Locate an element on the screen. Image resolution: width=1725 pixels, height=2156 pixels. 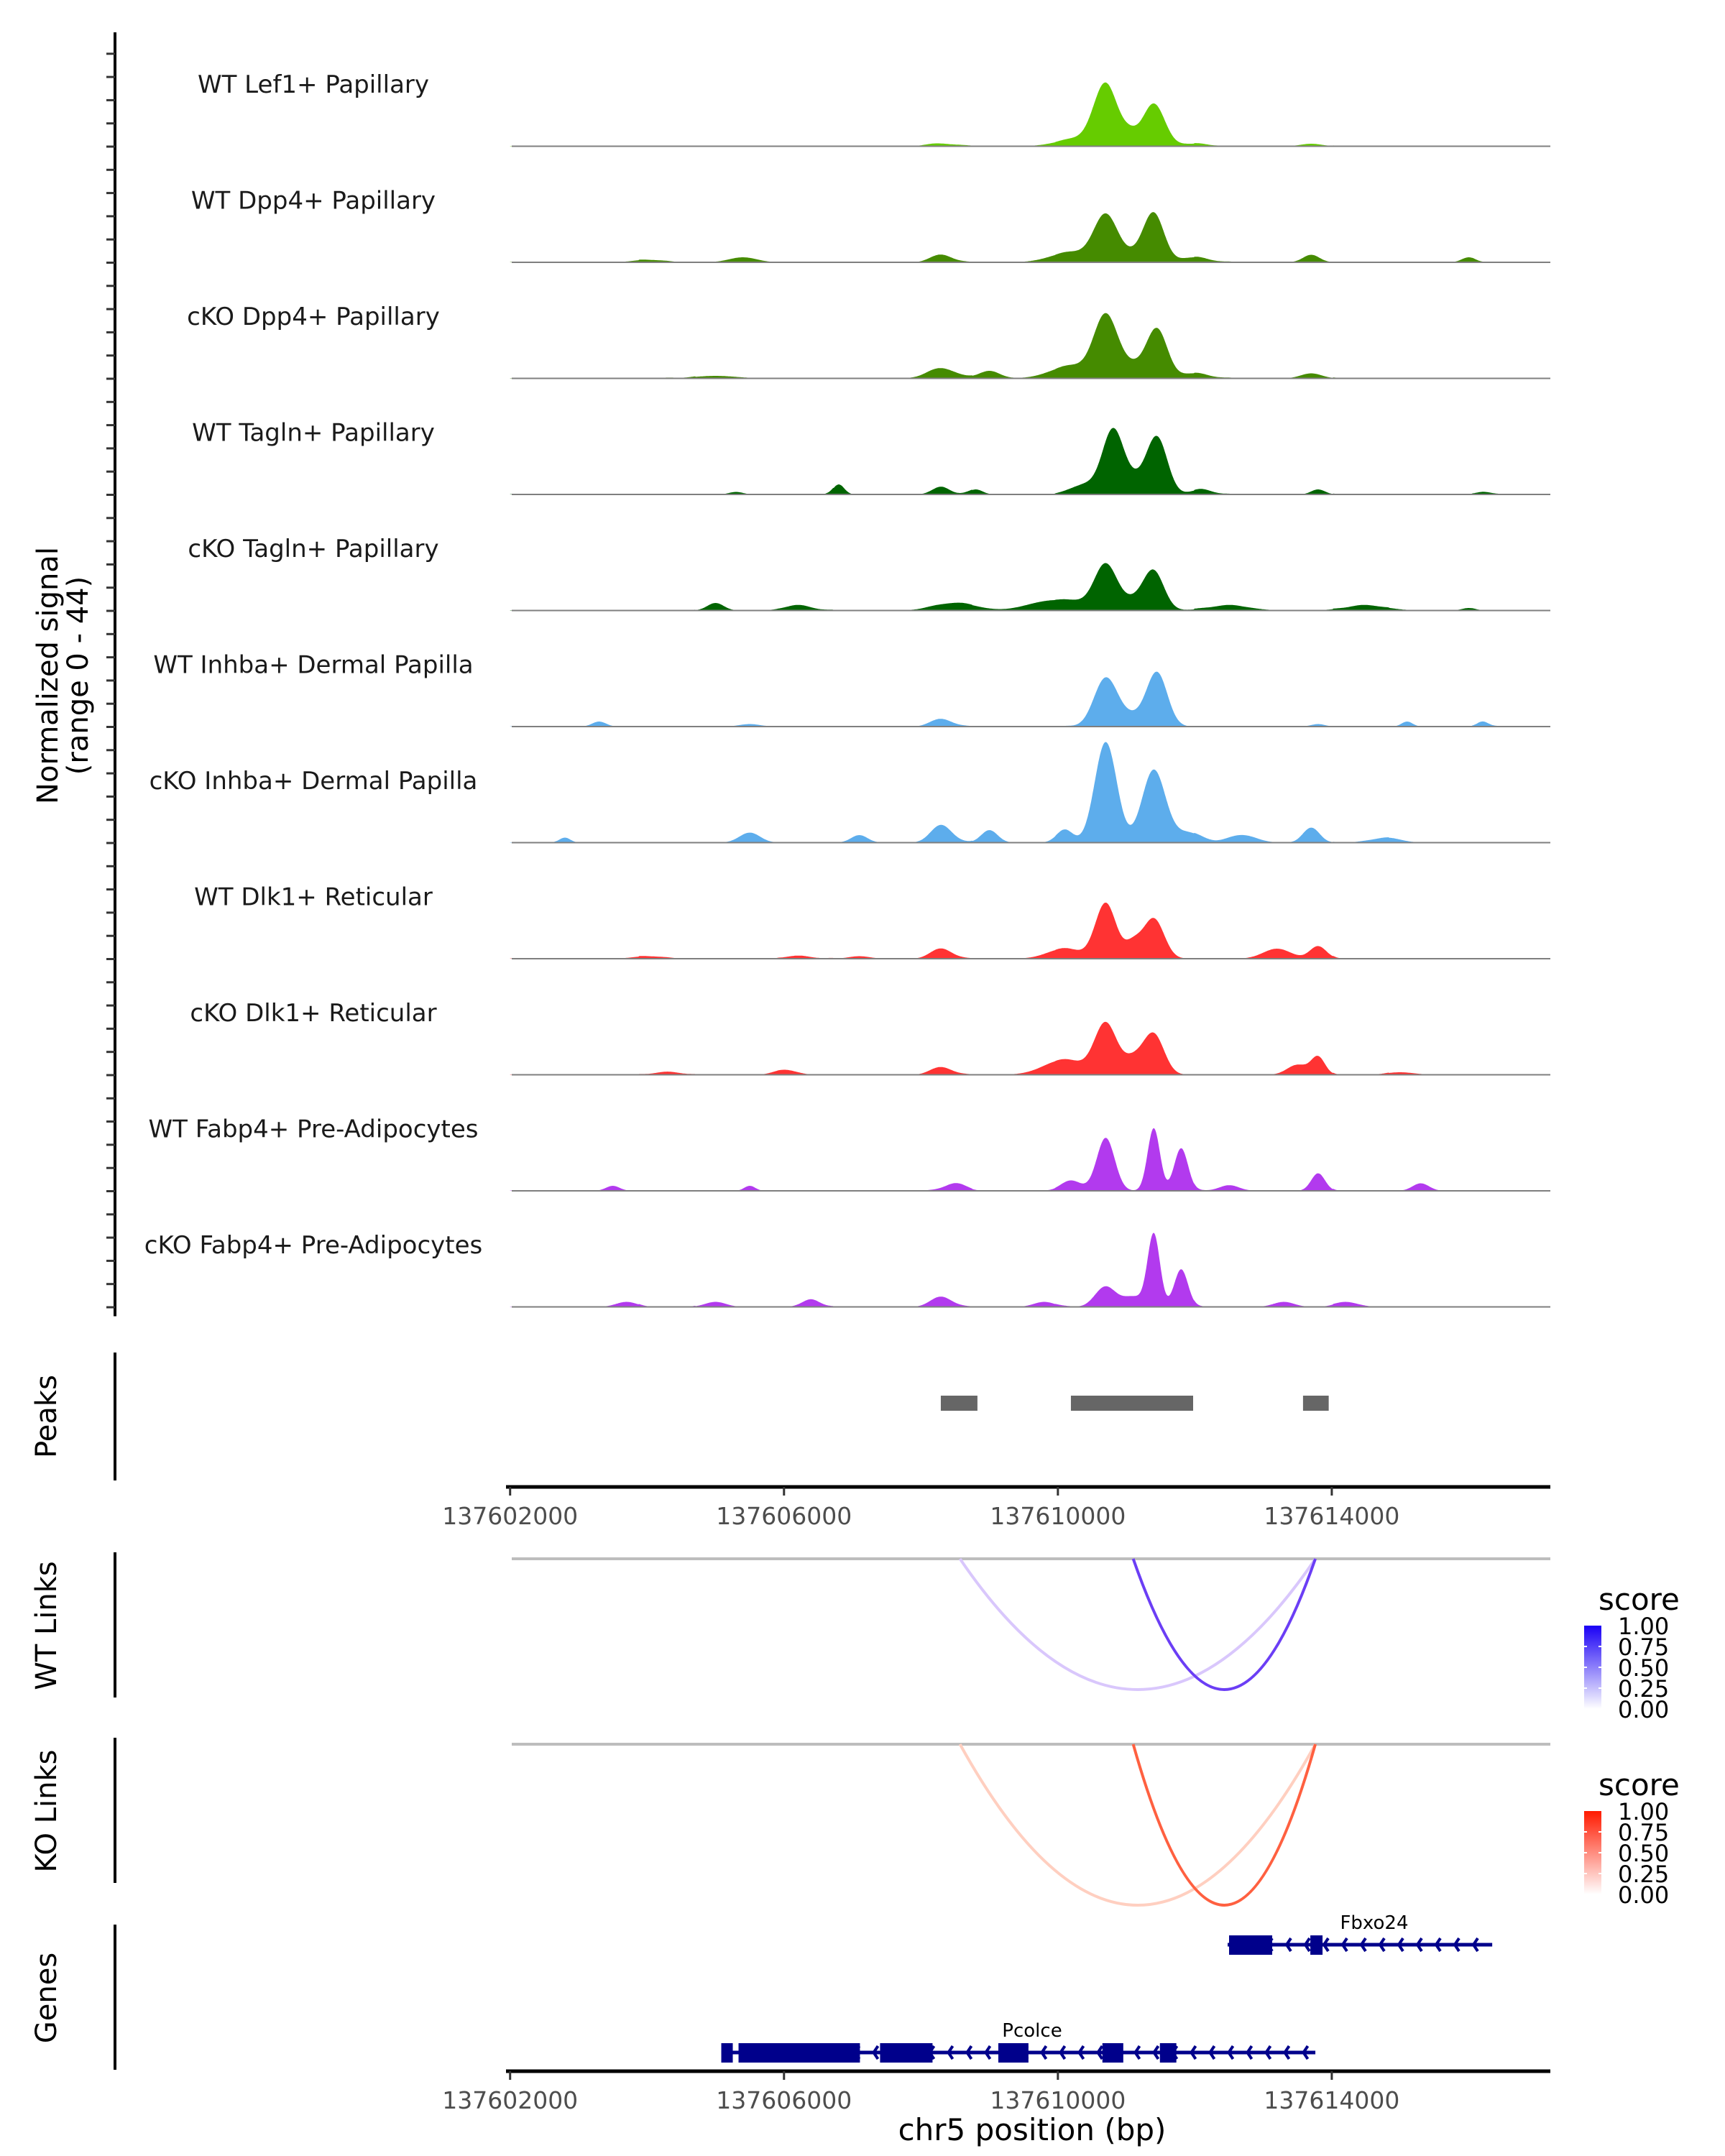
track-label: cKO Tagln+ Papillary is located at coordinates (313, 549).